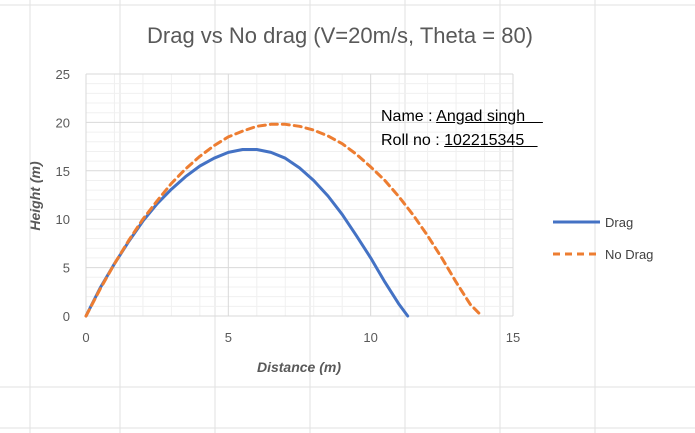 The height and width of the screenshot is (433, 695). What do you see at coordinates (228, 337) in the screenshot?
I see `x-tick-label: 5` at bounding box center [228, 337].